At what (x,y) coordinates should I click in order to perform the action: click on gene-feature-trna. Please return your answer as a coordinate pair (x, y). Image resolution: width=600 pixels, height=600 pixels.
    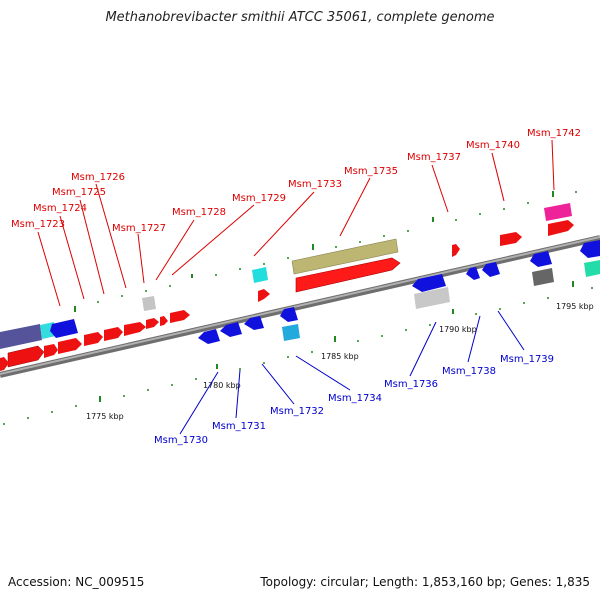
    Looking at the image, I should click on (260, 275).